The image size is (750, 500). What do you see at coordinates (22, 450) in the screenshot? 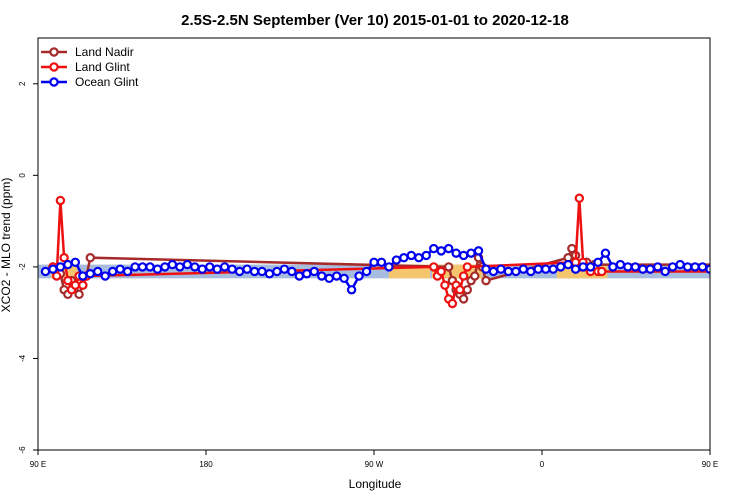
I see `y-tick-label: -6` at bounding box center [22, 450].